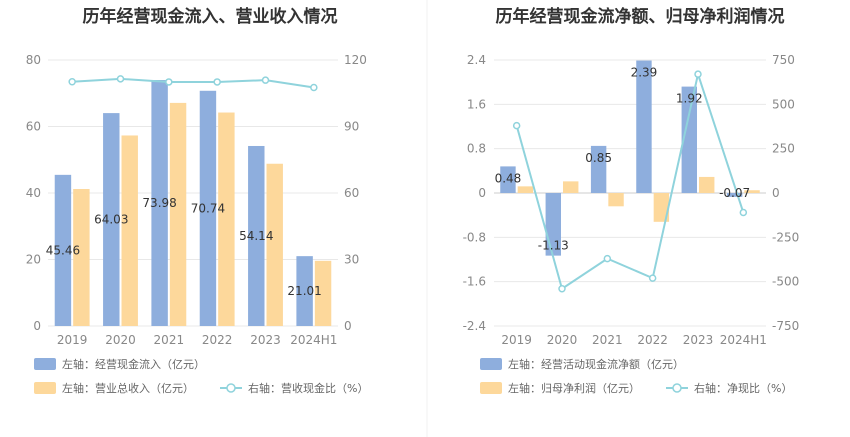  Describe the element at coordinates (308, 388) in the screenshot. I see `chart-1-legend-label: 右轴：营收现金比（%）` at that location.